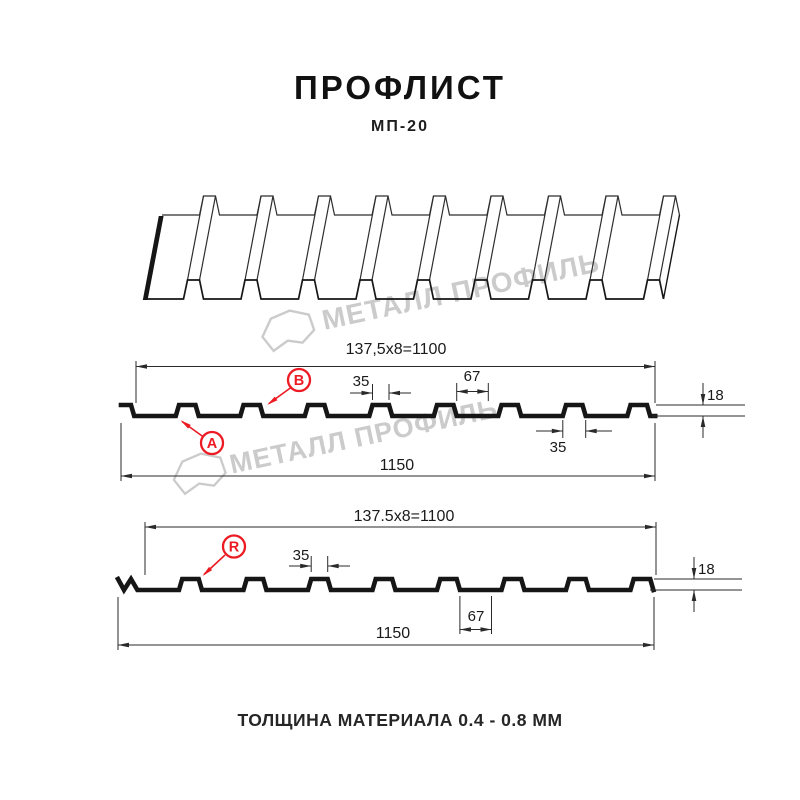 This screenshot has width=800, height=800. I want to click on dim-height-r: 18, so click(706, 569).